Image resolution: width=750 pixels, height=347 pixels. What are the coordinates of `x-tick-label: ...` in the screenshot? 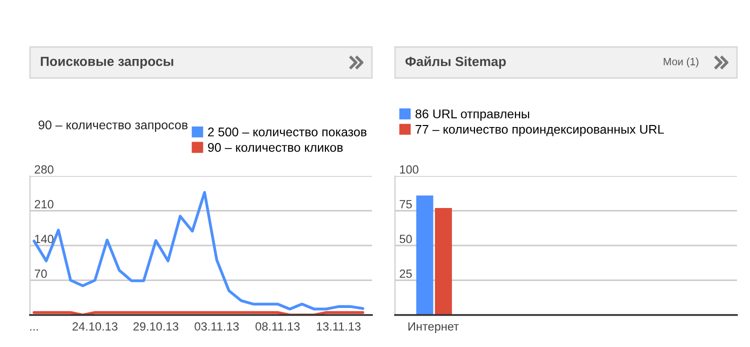 It's located at (34, 329).